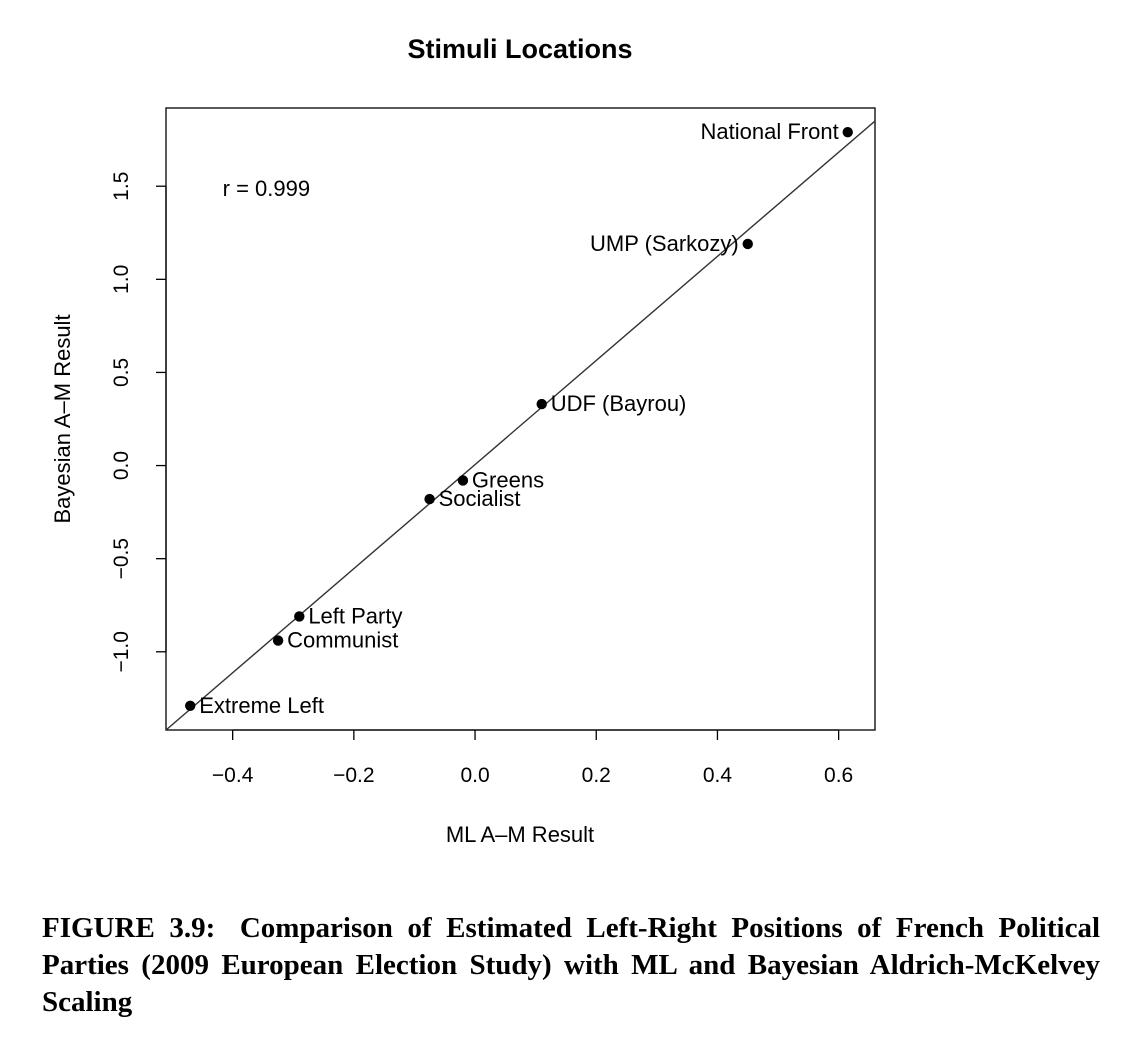 This screenshot has height=1054, width=1128. I want to click on x-axis: −0.4 −0.2 0.0 0.2 0.4 0.6, so click(532, 758).